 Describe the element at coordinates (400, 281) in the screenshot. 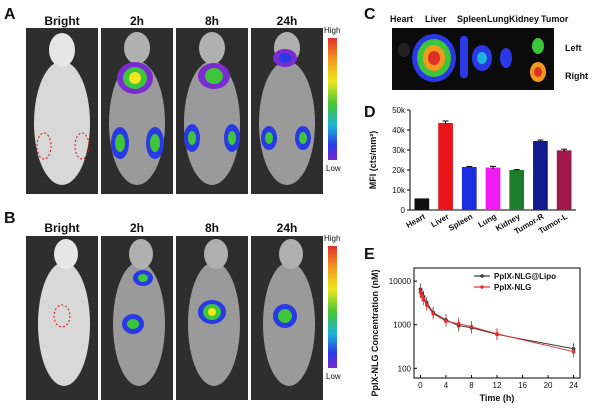

I see `y-tick-label: 10000` at that location.